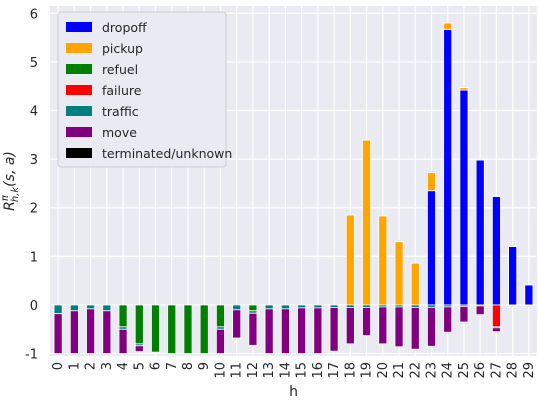  What do you see at coordinates (480, 370) in the screenshot?
I see `x-tick-label: 26` at bounding box center [480, 370].